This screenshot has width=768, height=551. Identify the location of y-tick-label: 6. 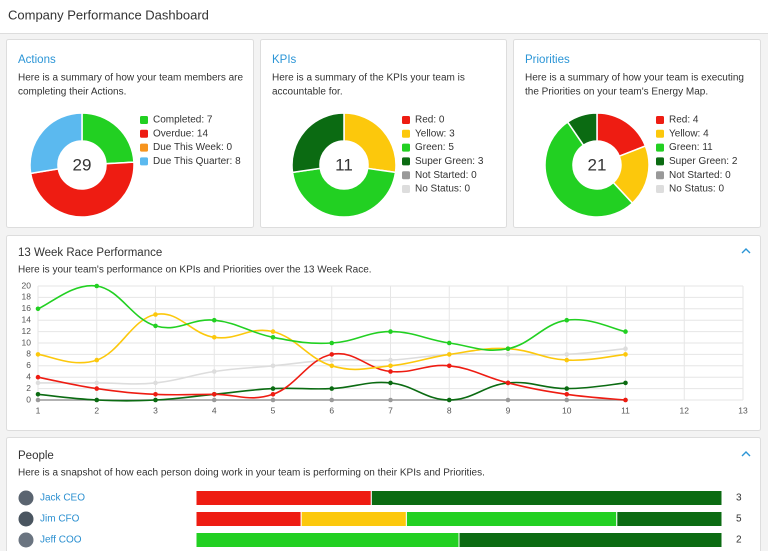
(28, 365).